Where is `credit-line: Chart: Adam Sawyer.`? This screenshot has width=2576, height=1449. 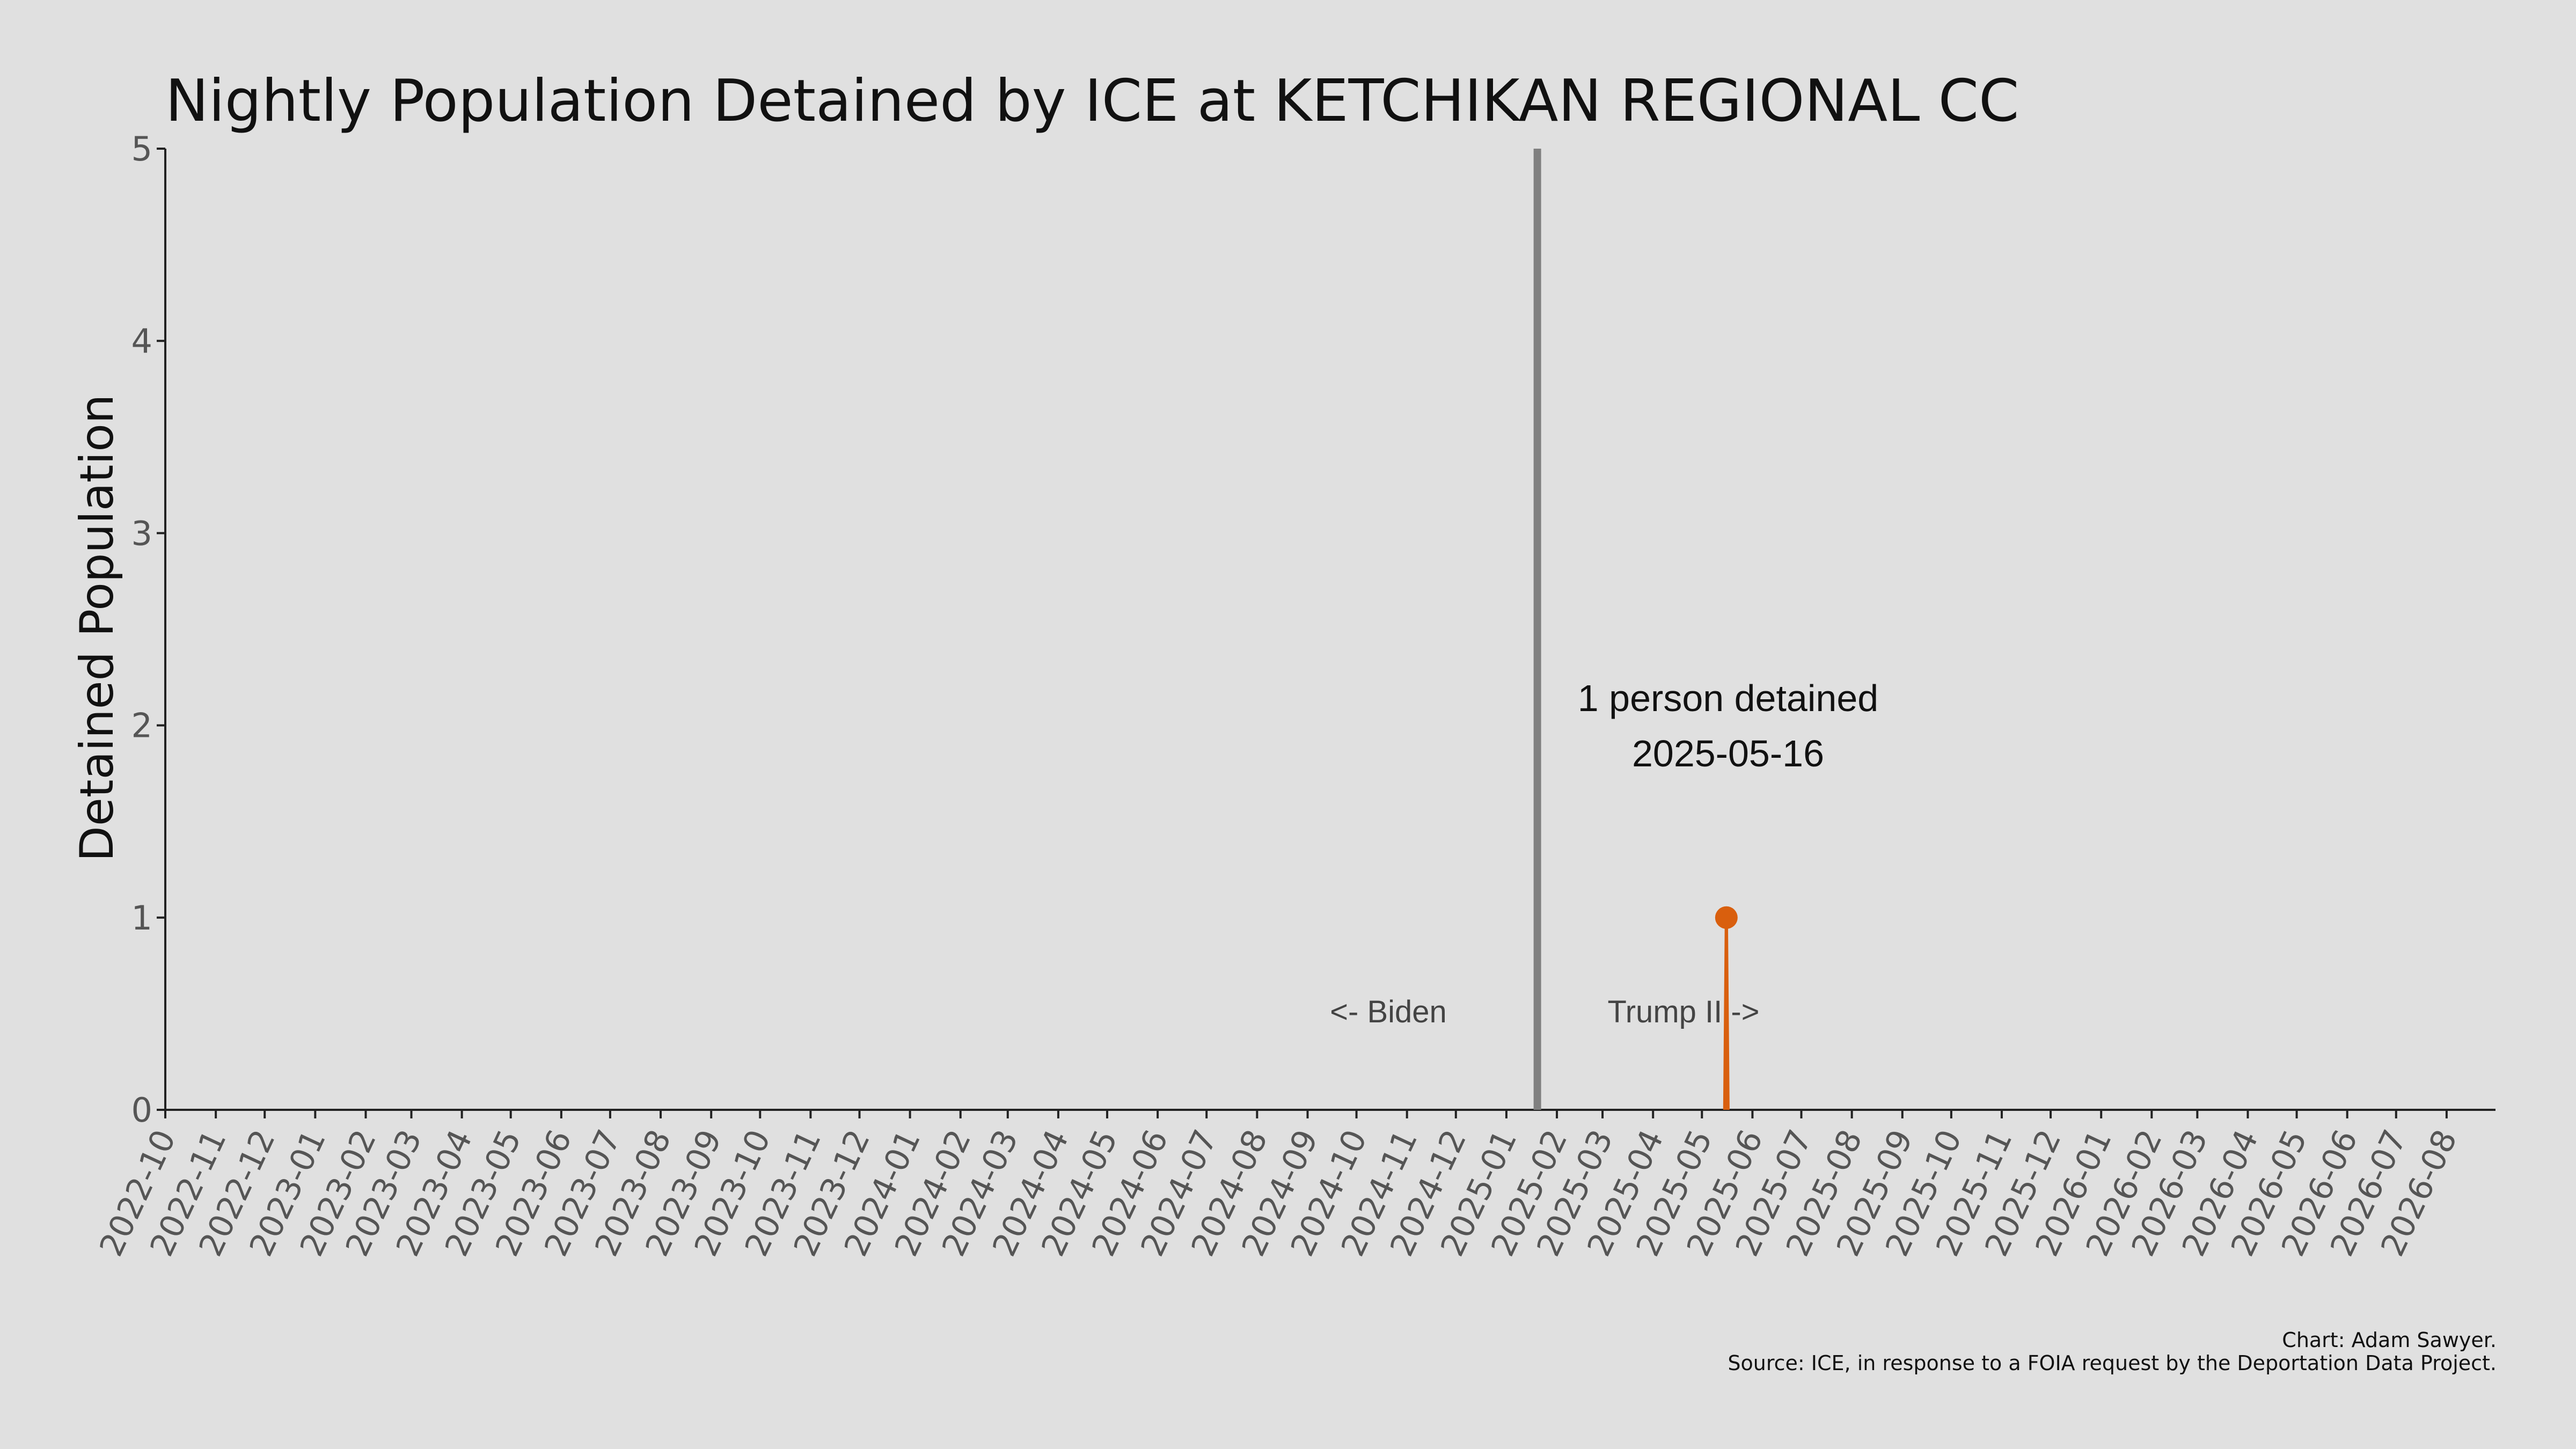 credit-line: Chart: Adam Sawyer. is located at coordinates (2389, 1340).